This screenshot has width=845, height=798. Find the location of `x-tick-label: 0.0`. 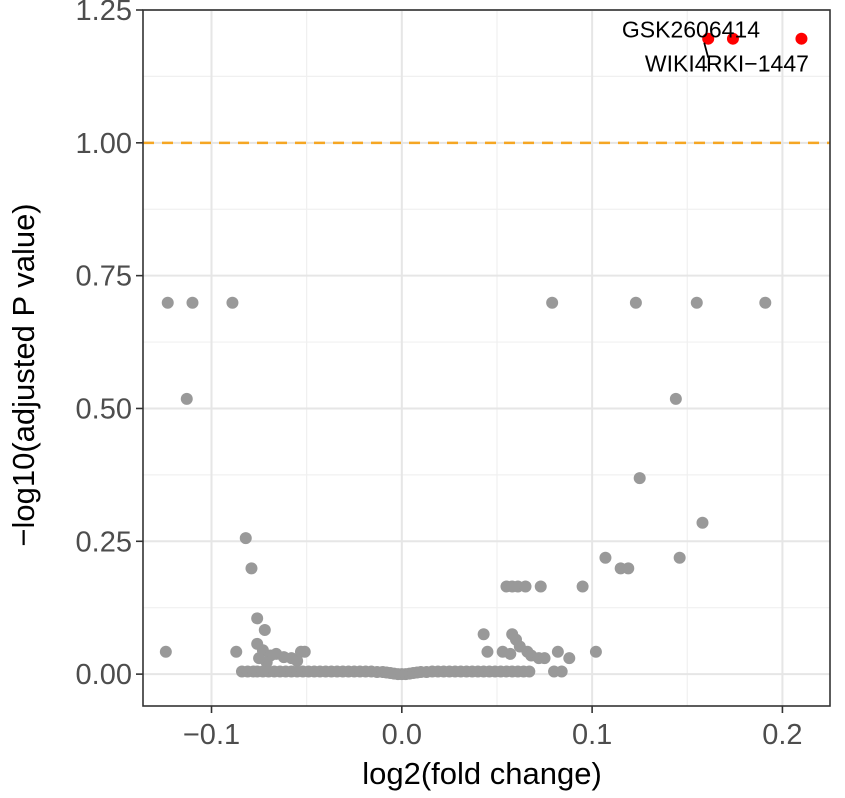

x-tick-label: 0.0 is located at coordinates (402, 735).